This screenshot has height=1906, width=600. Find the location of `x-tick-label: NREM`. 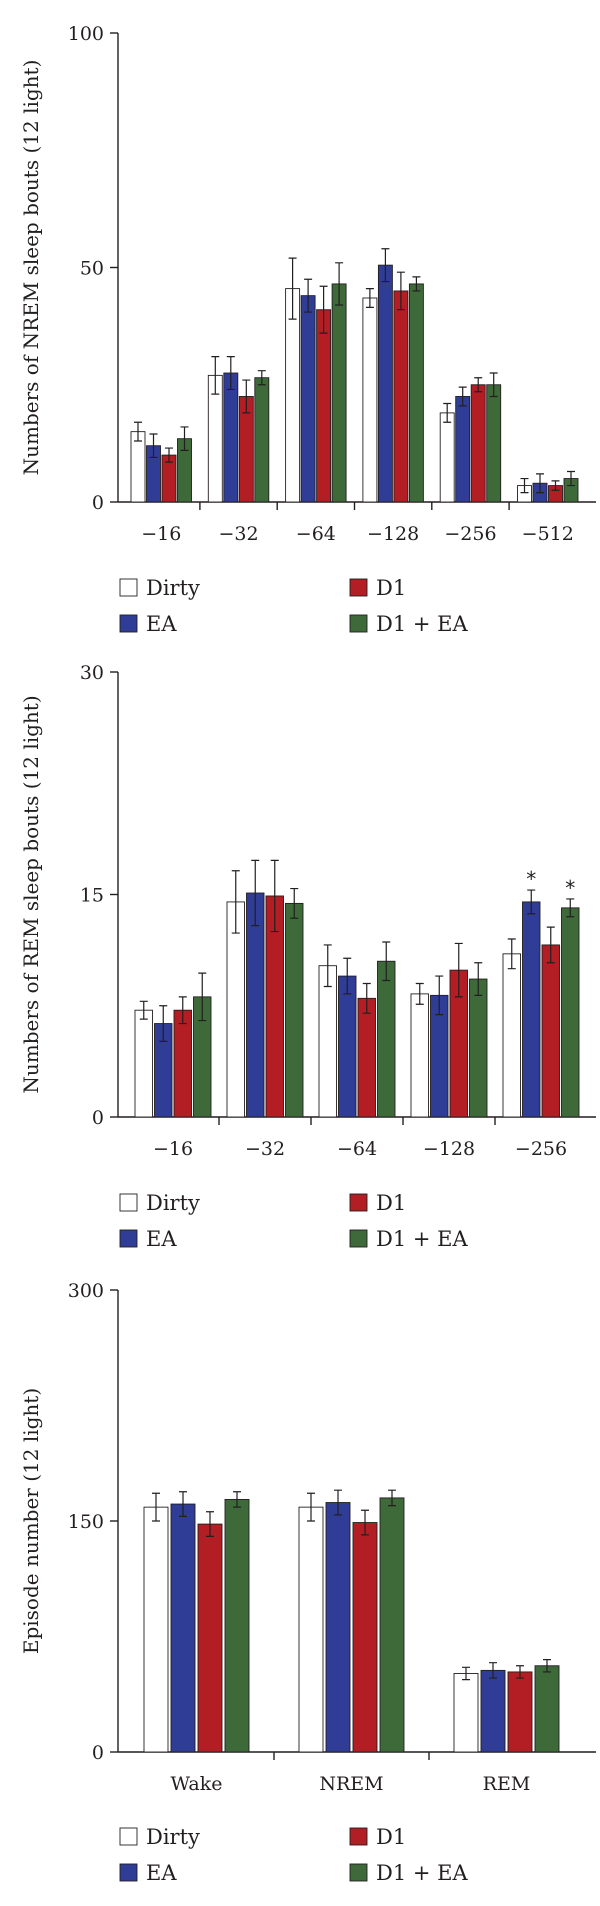

x-tick-label: NREM is located at coordinates (351, 1784).